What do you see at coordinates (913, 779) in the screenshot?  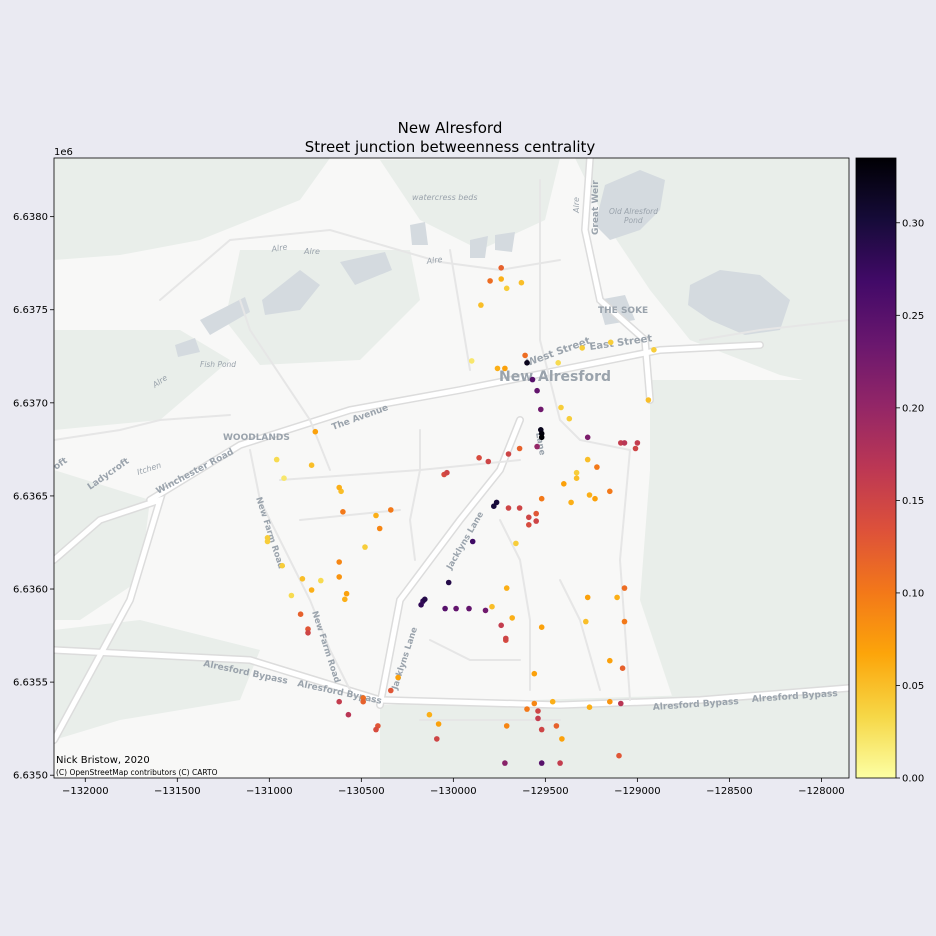 I see `colorbar-tick-label: 0.00` at bounding box center [913, 779].